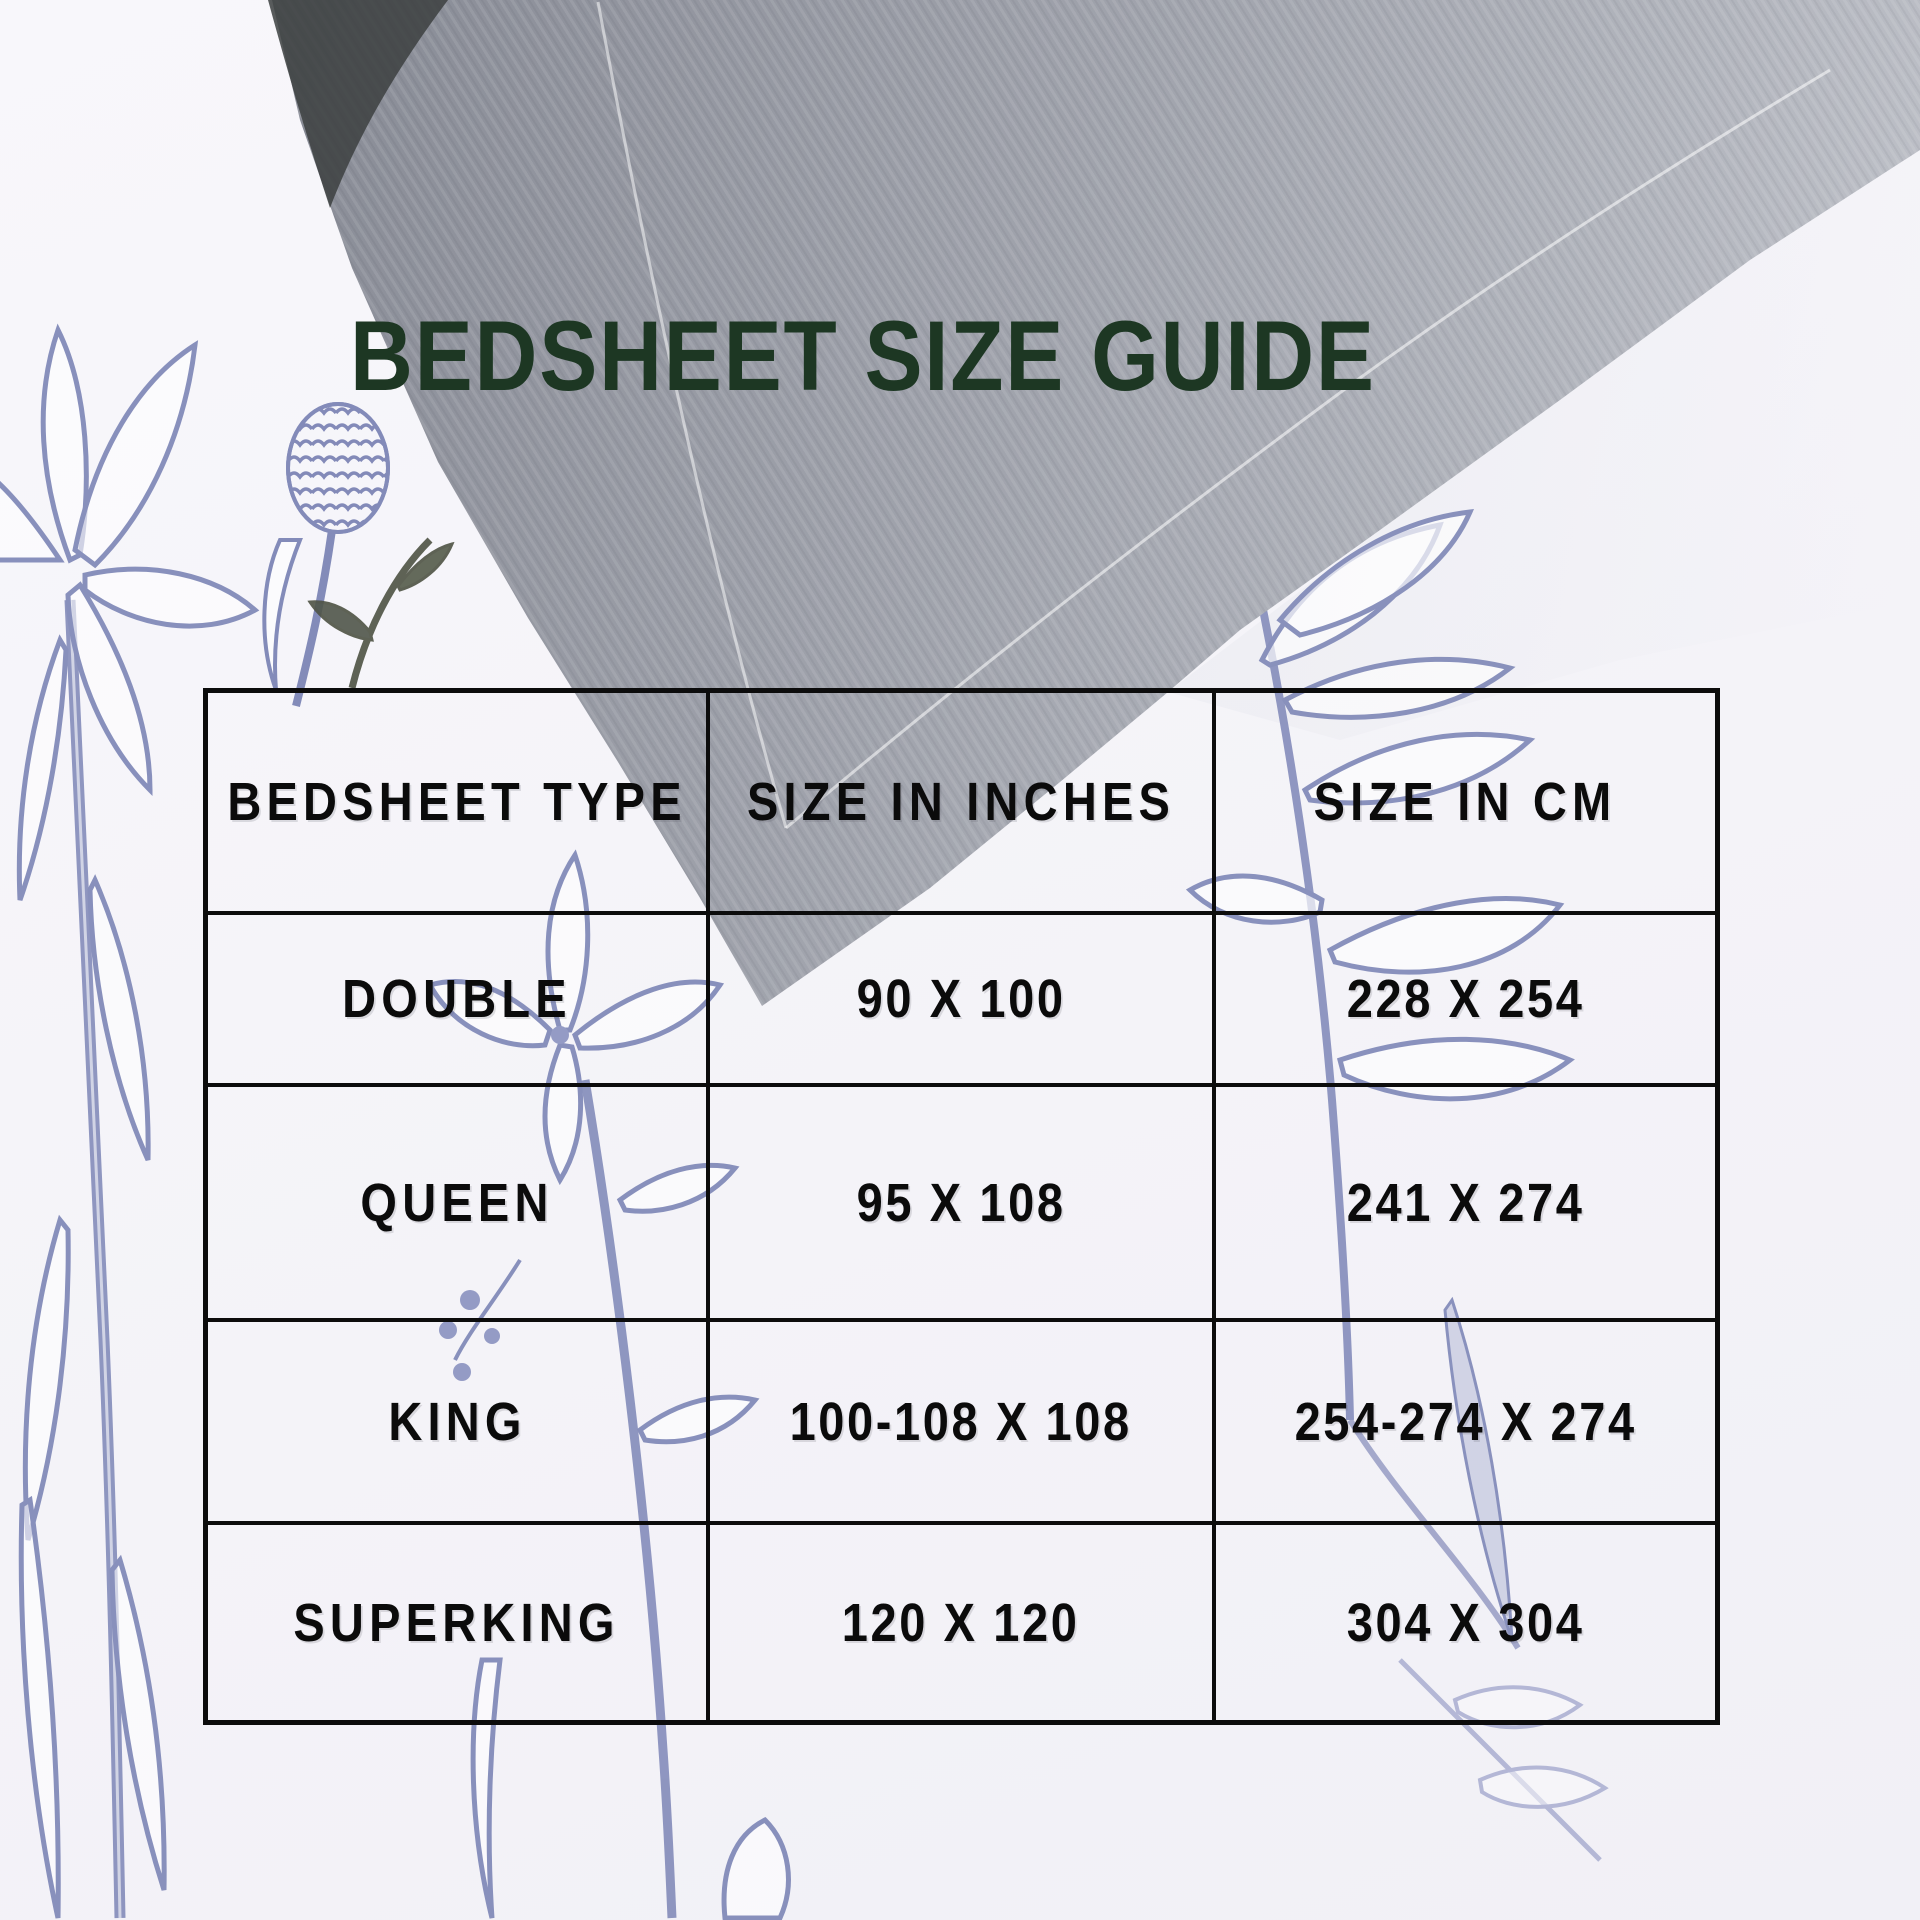 This screenshot has width=1920, height=1920. I want to click on cell-superking-inches: 120 X 120, so click(959, 1620).